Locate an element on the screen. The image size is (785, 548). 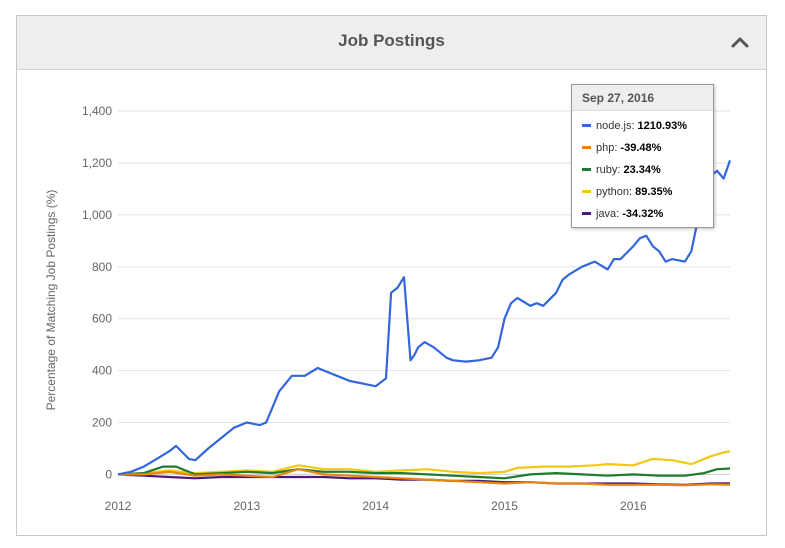
tooltip-series-name: java: is located at coordinates (608, 214).